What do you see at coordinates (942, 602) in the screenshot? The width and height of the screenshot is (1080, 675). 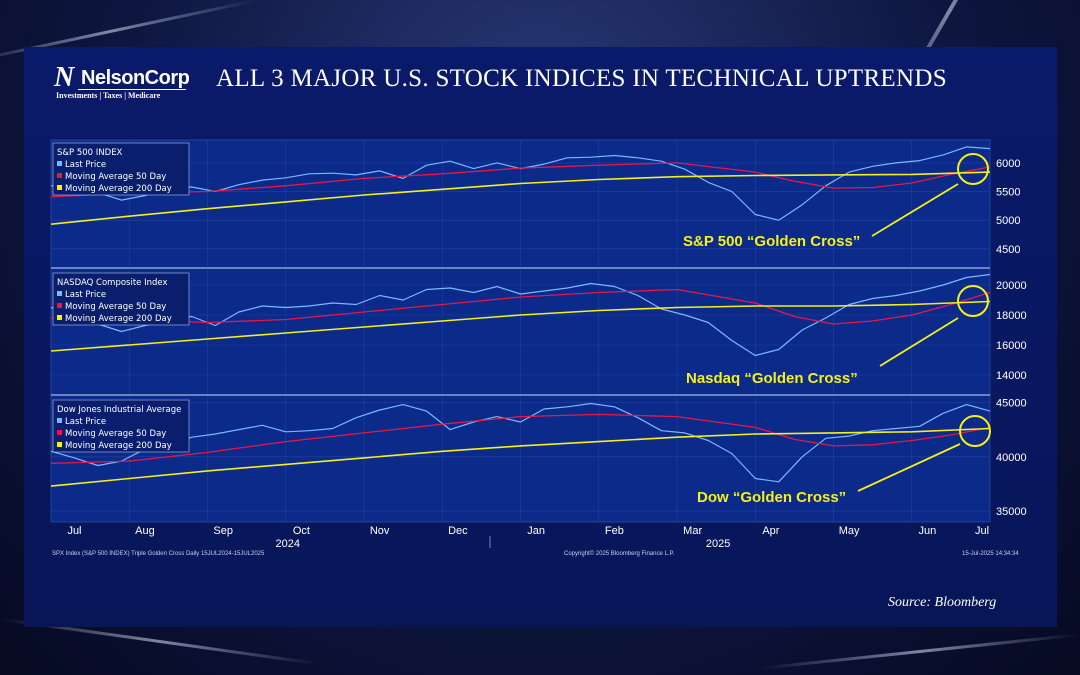 I see `source-note: Source: Bloomberg` at bounding box center [942, 602].